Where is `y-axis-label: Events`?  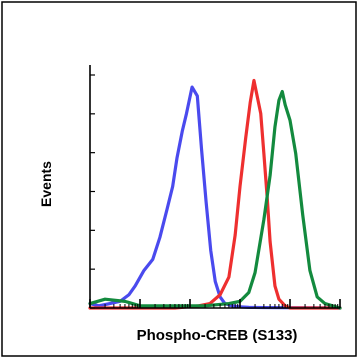
y-axis-label: Events is located at coordinates (46, 184).